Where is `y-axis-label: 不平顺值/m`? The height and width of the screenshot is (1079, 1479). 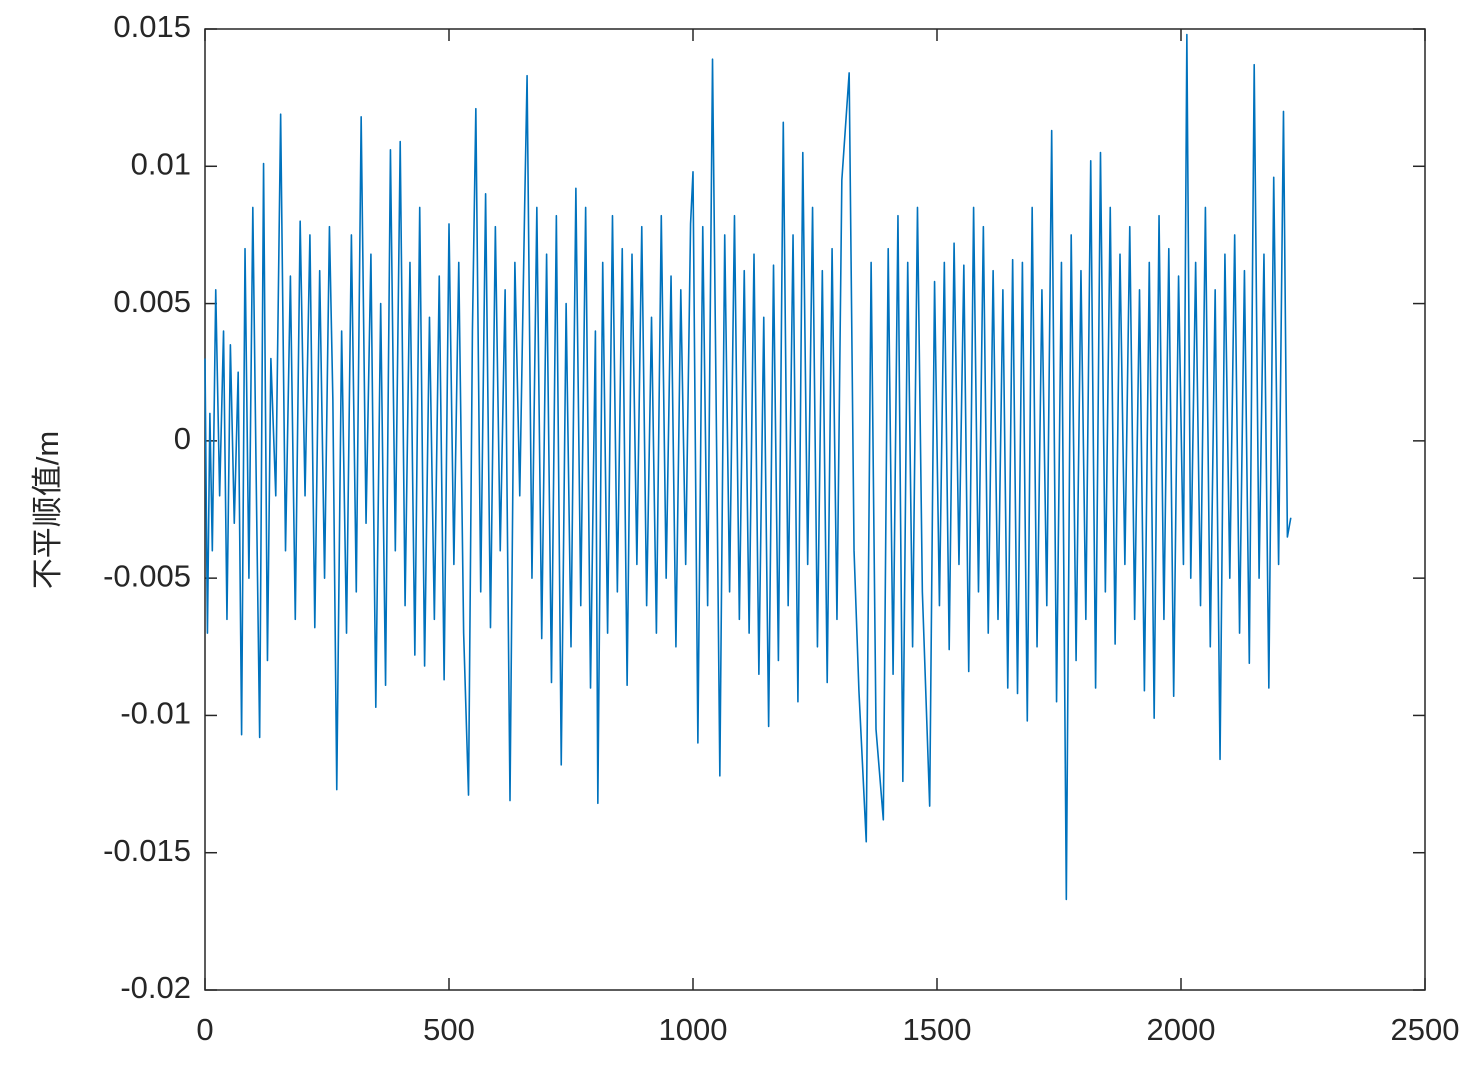
y-axis-label: 不平顺值/m is located at coordinates (47, 510).